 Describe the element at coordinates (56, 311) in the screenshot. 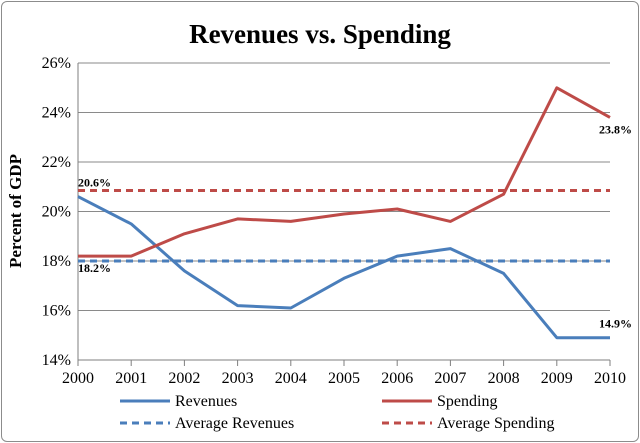

I see `y-tick-label: 16%` at that location.